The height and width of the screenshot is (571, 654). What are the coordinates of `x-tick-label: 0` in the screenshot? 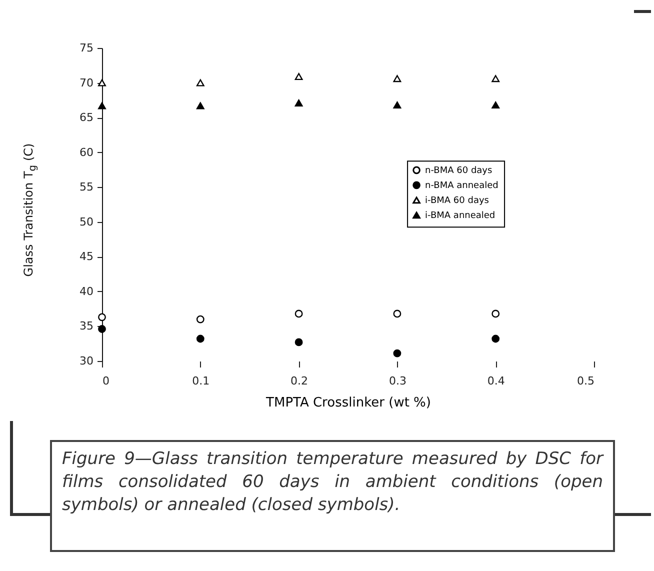 It's located at (106, 381).